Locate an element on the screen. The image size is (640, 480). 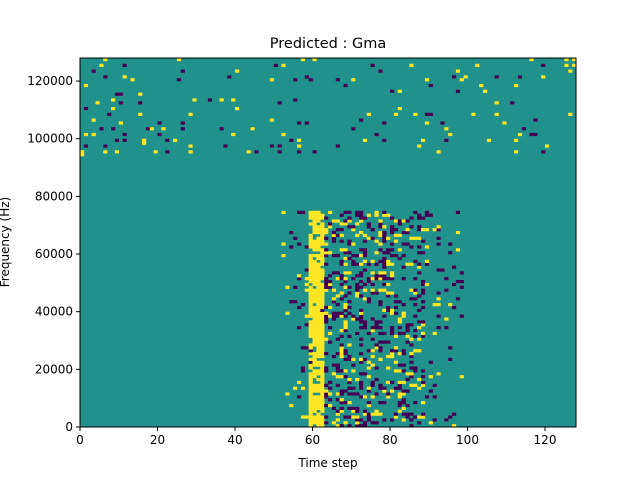
x-tick-label: 40 is located at coordinates (234, 440).